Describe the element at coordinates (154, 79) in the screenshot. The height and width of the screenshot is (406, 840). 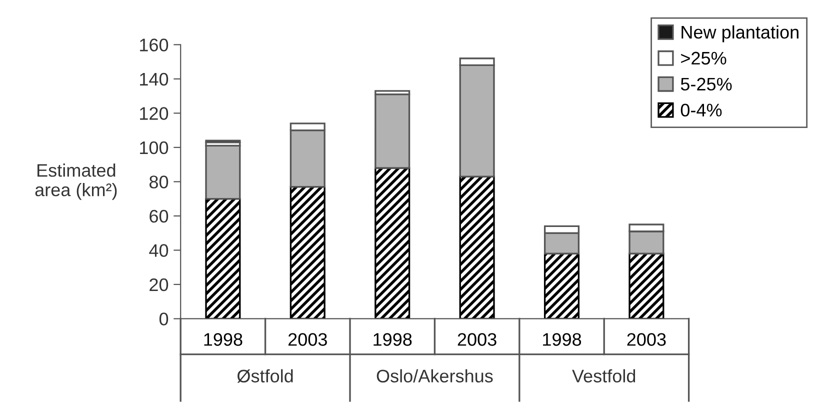
I see `y-tick-label: 140` at that location.